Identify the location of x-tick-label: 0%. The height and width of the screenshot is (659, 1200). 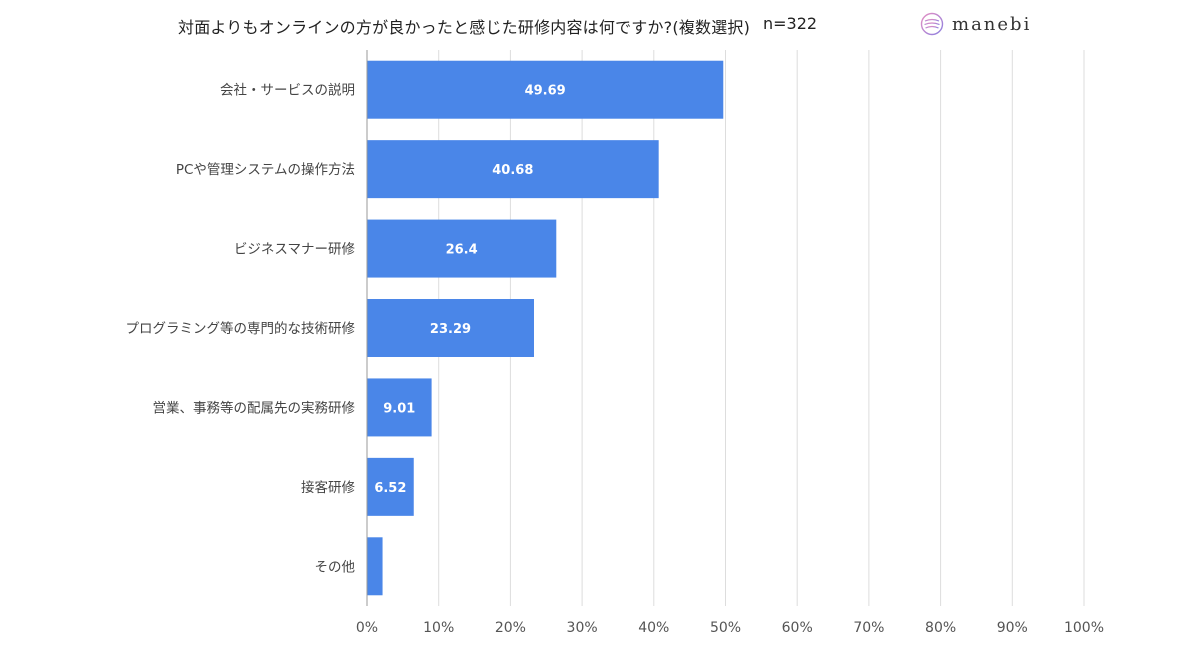
(367, 628).